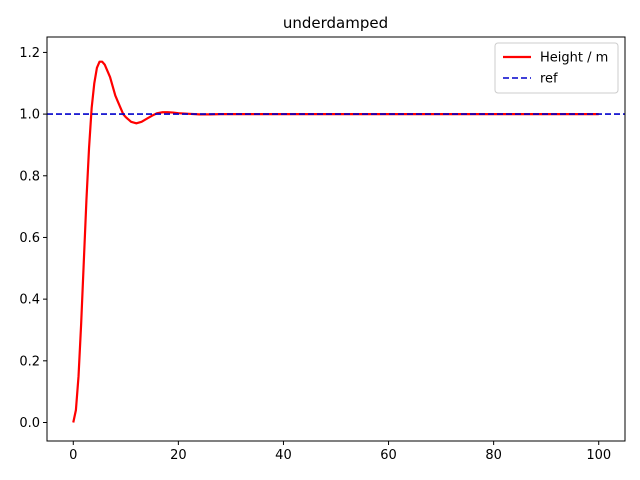 The width and height of the screenshot is (640, 480). What do you see at coordinates (388, 455) in the screenshot?
I see `x-tick-label: 60` at bounding box center [388, 455].